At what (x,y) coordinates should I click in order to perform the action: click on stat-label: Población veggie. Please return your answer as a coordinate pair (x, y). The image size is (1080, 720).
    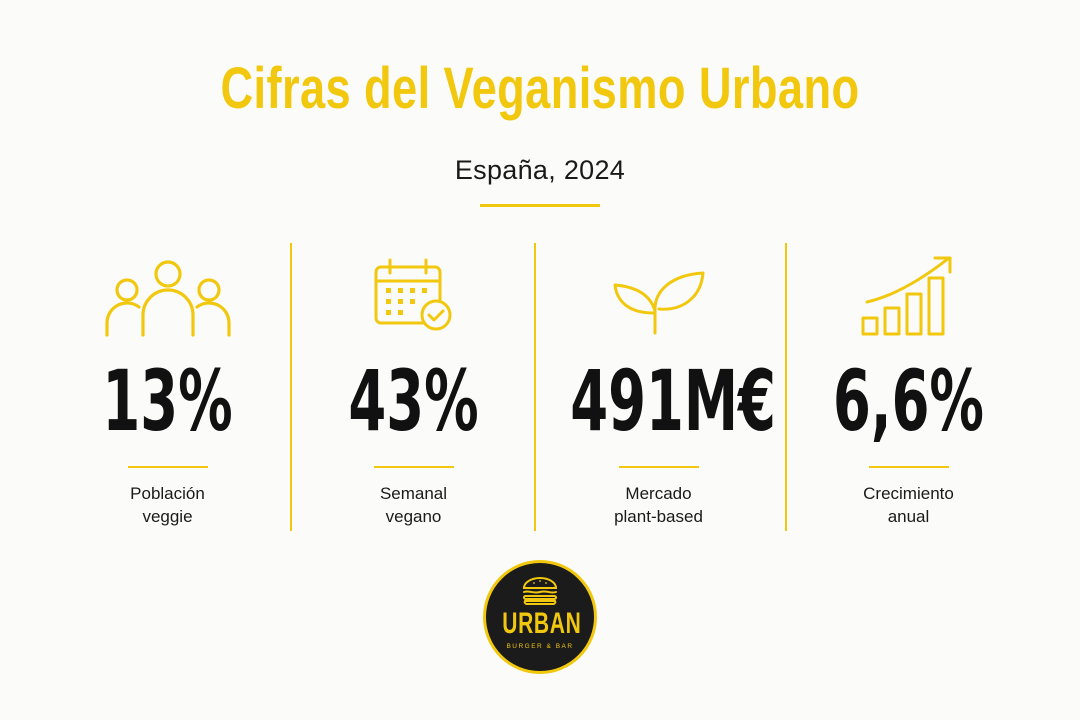
    Looking at the image, I should click on (167, 505).